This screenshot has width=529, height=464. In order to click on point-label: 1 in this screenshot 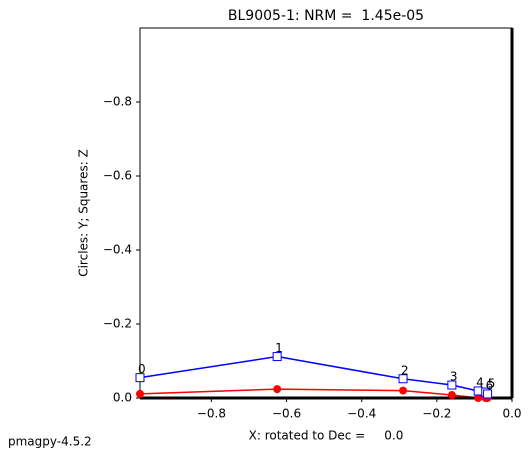, I will do `click(279, 348)`.